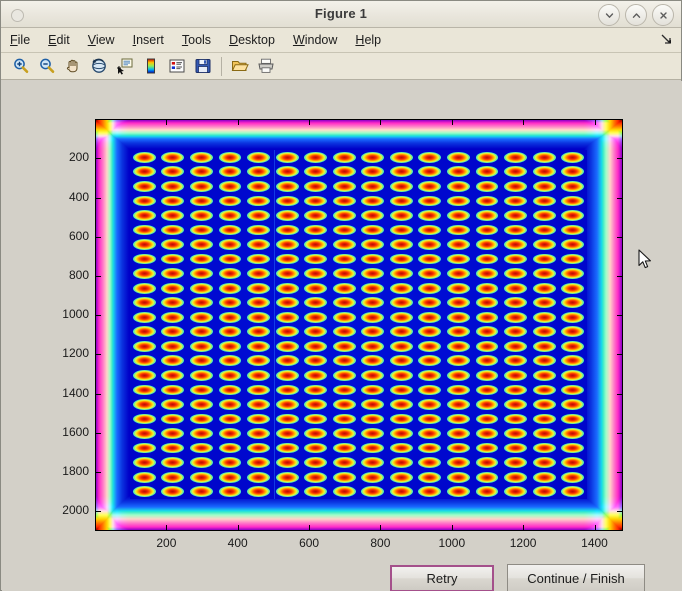 The width and height of the screenshot is (682, 591). What do you see at coordinates (636, 15) in the screenshot?
I see `maximize-button` at bounding box center [636, 15].